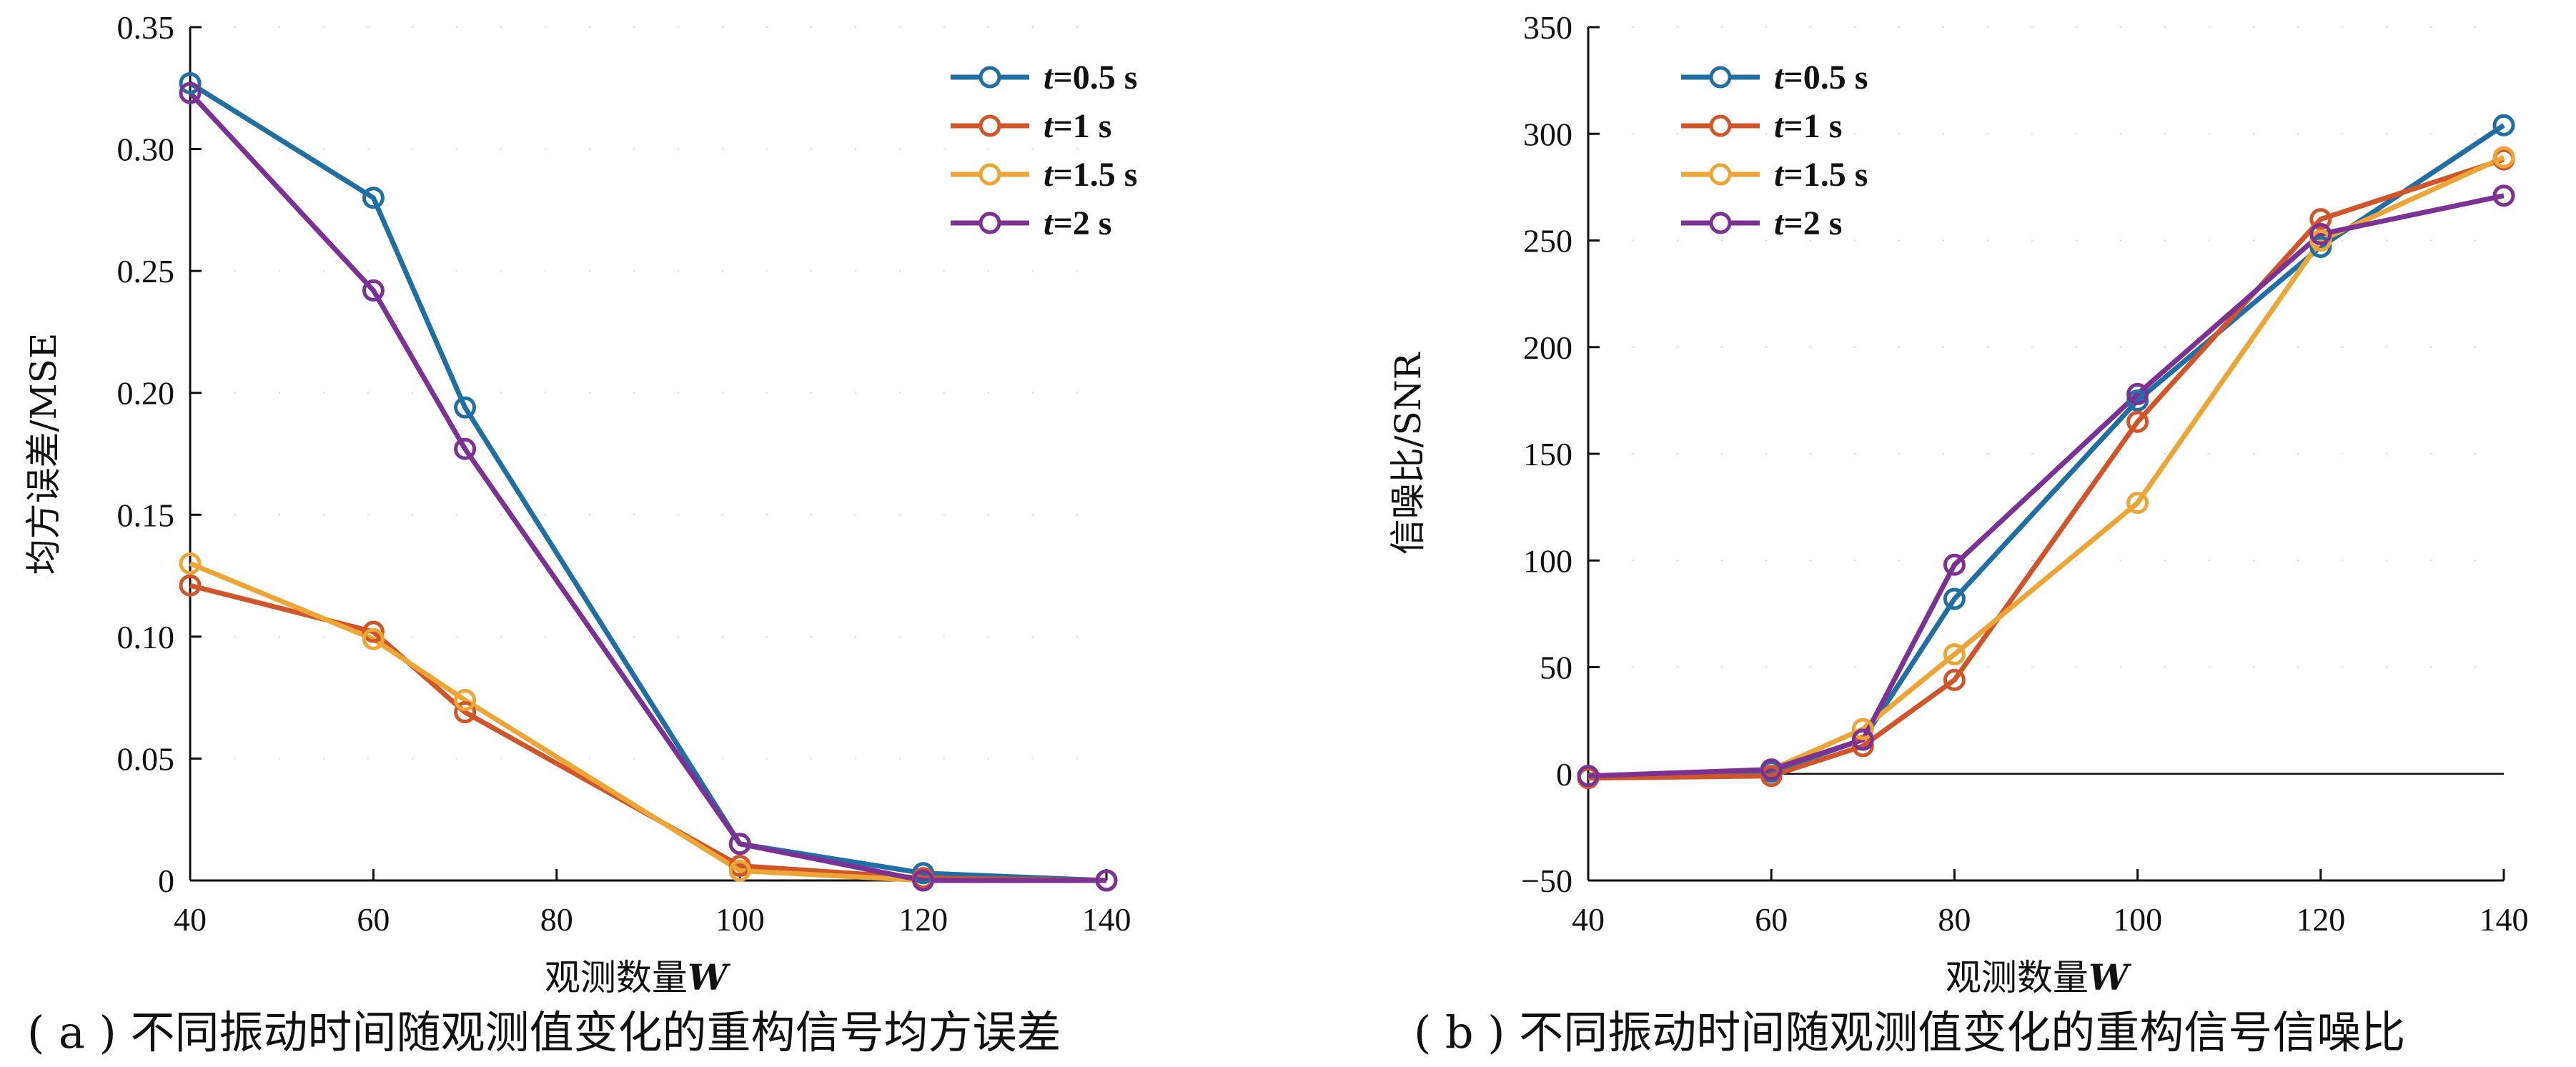 Image resolution: width=2576 pixels, height=1067 pixels. I want to click on y-tick-label: 0.35, so click(146, 27).